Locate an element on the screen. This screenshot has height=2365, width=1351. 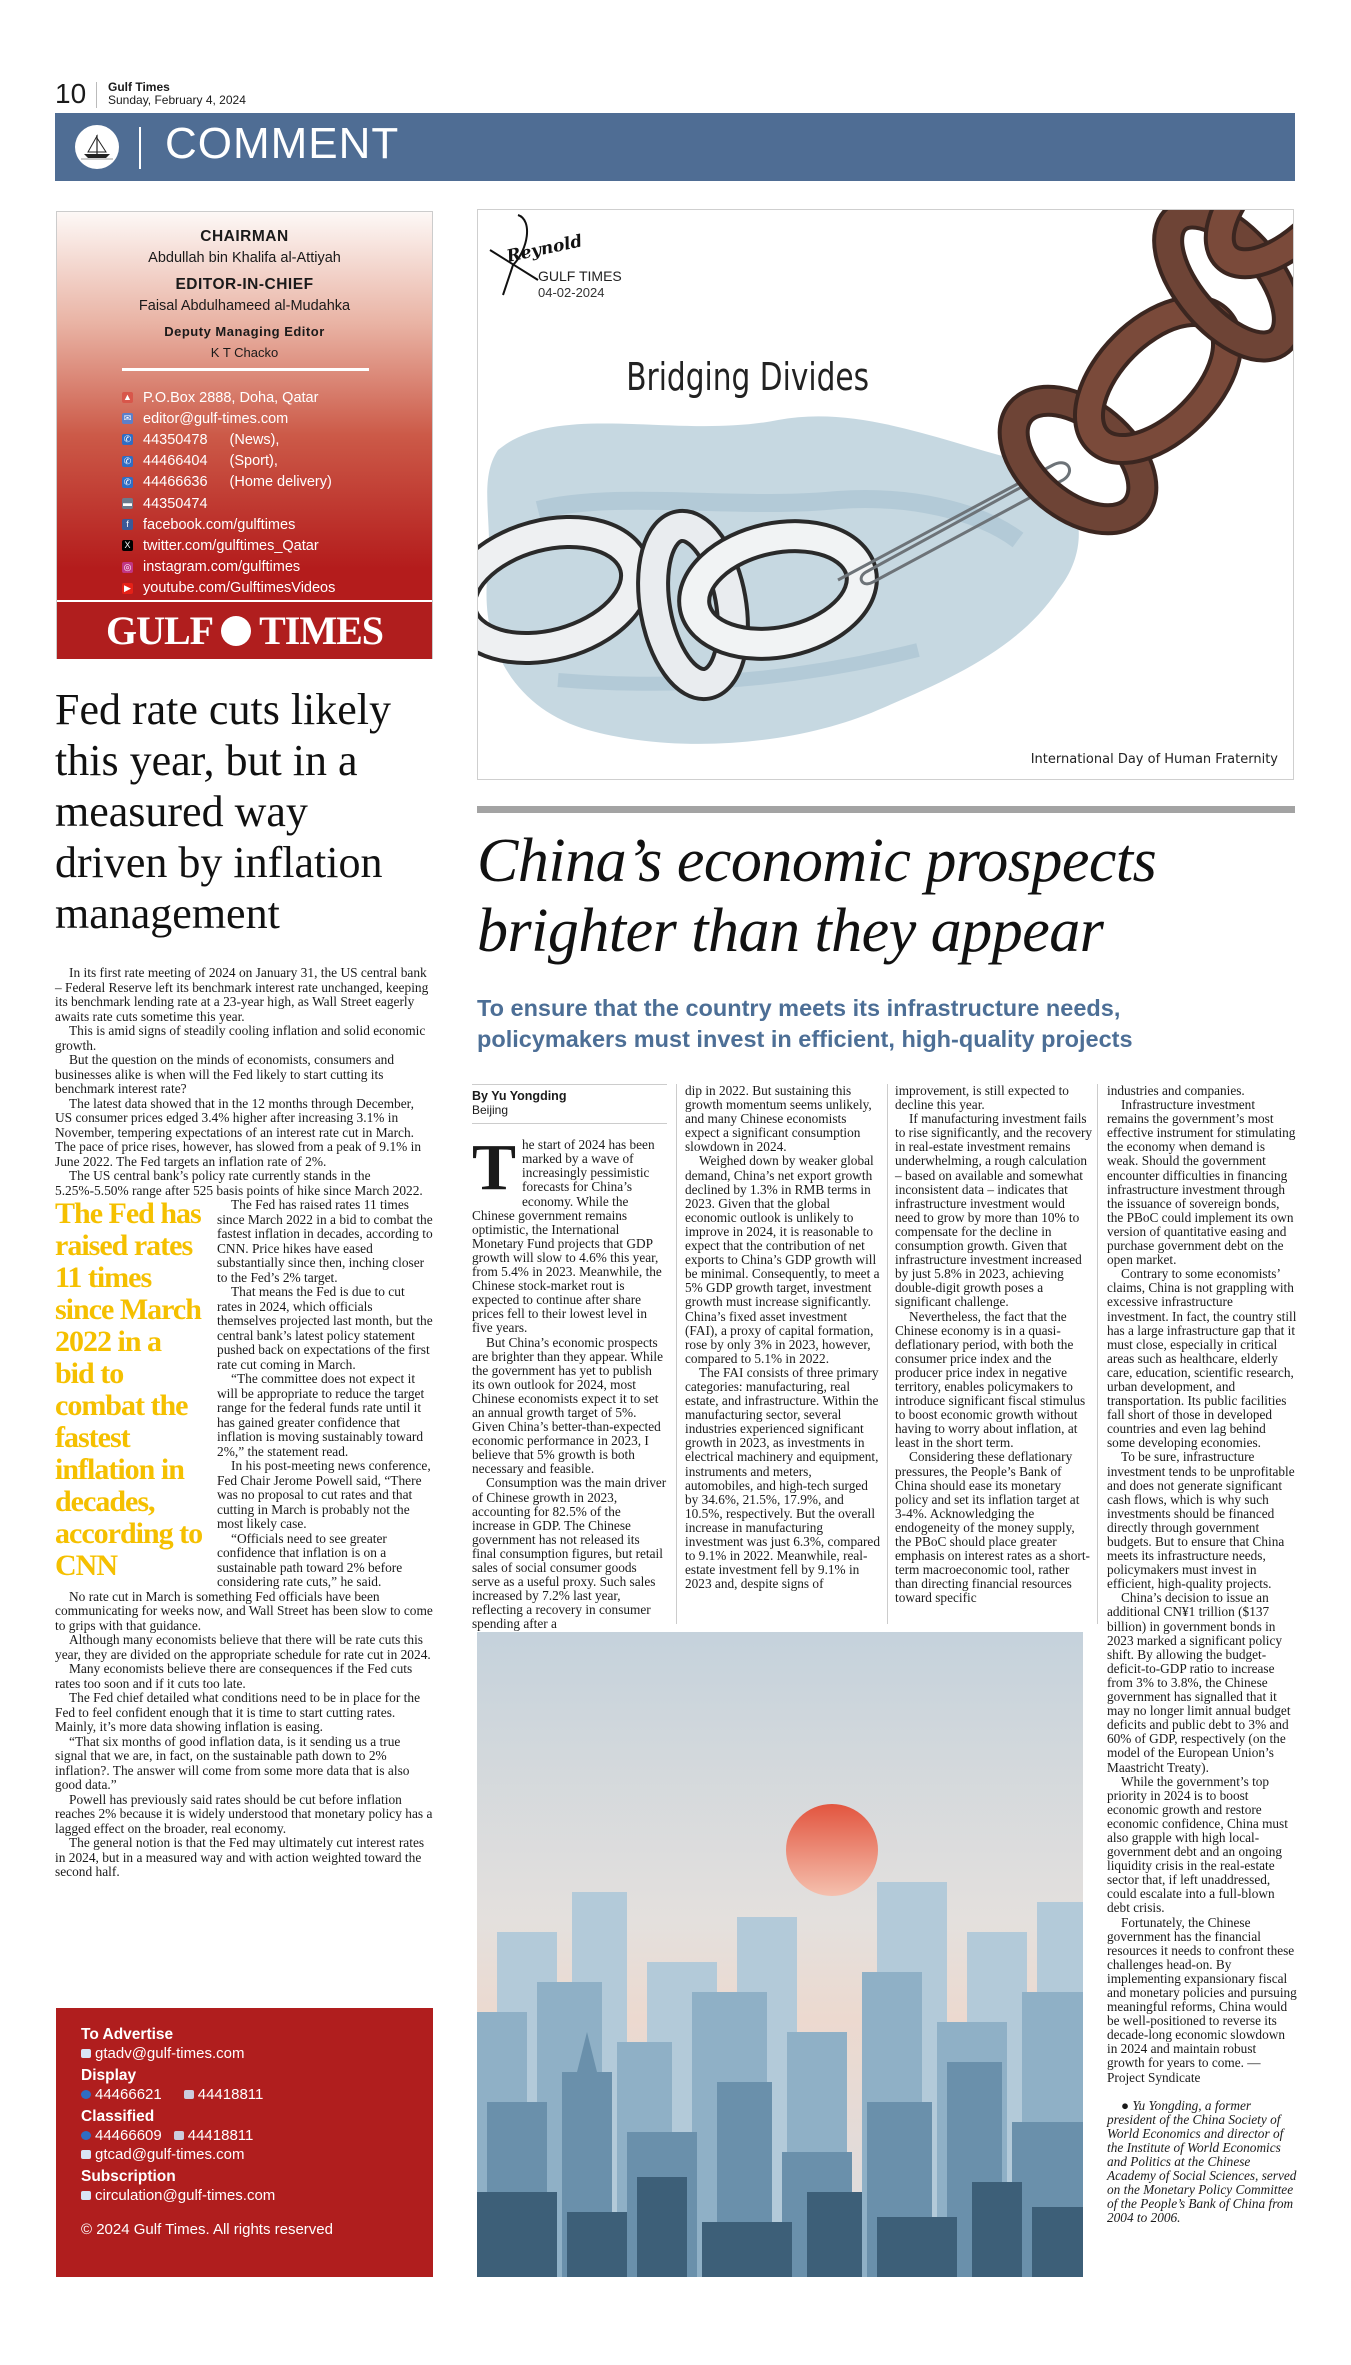
contact-item: ▶ youtube.com/GulftimesVideos is located at coordinates (228, 588).